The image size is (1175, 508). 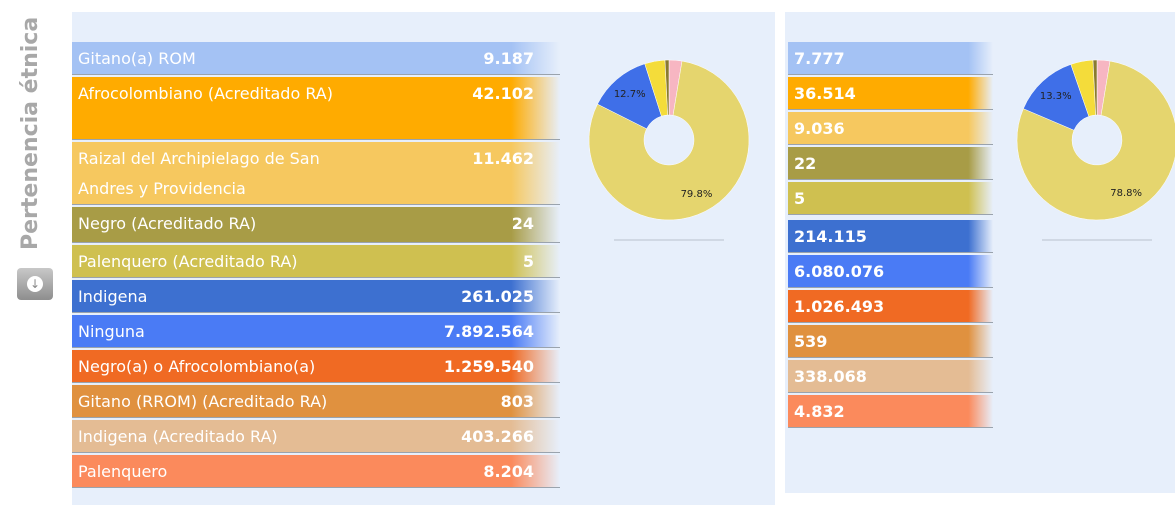 What do you see at coordinates (113, 296) in the screenshot?
I see `row-label: Indigena` at bounding box center [113, 296].